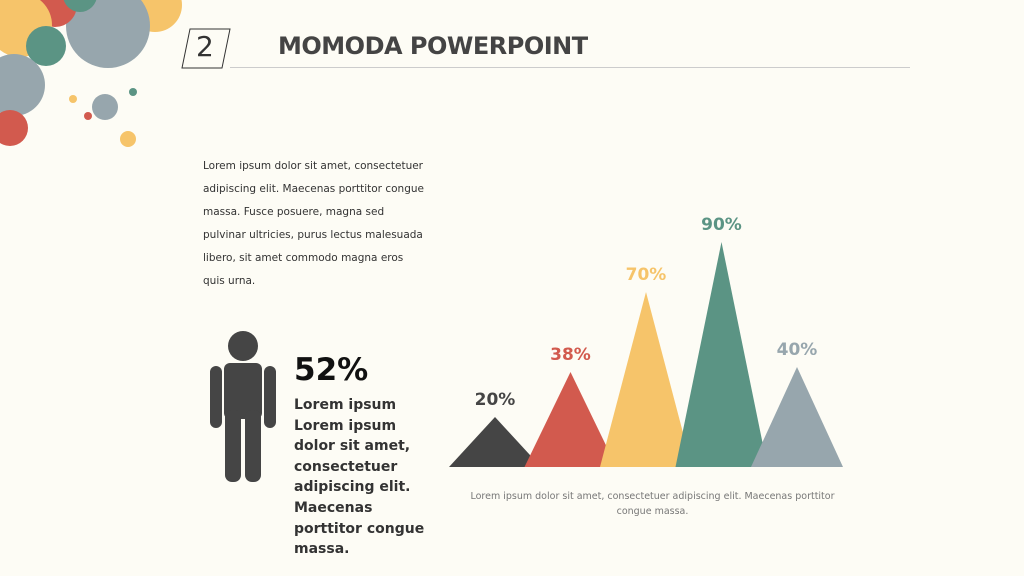  I want to click on value-label: 20%, so click(495, 400).